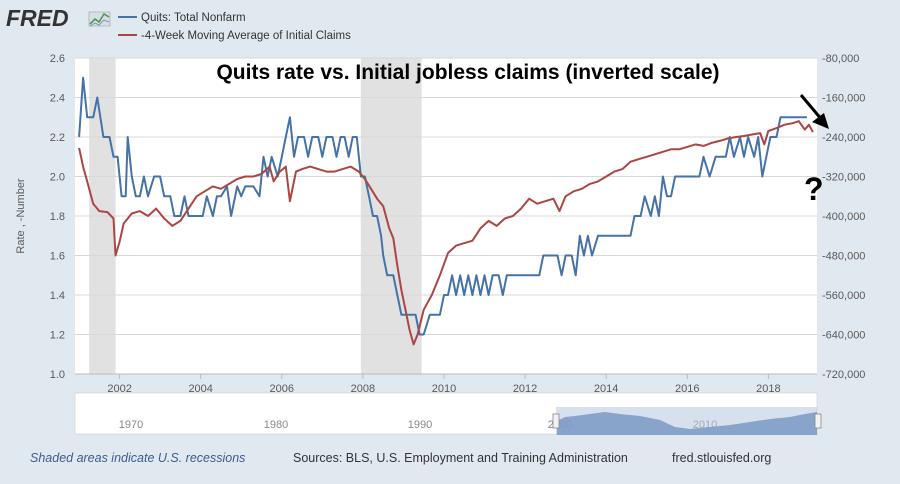  I want to click on right-tick-label: -400,000, so click(843, 217).